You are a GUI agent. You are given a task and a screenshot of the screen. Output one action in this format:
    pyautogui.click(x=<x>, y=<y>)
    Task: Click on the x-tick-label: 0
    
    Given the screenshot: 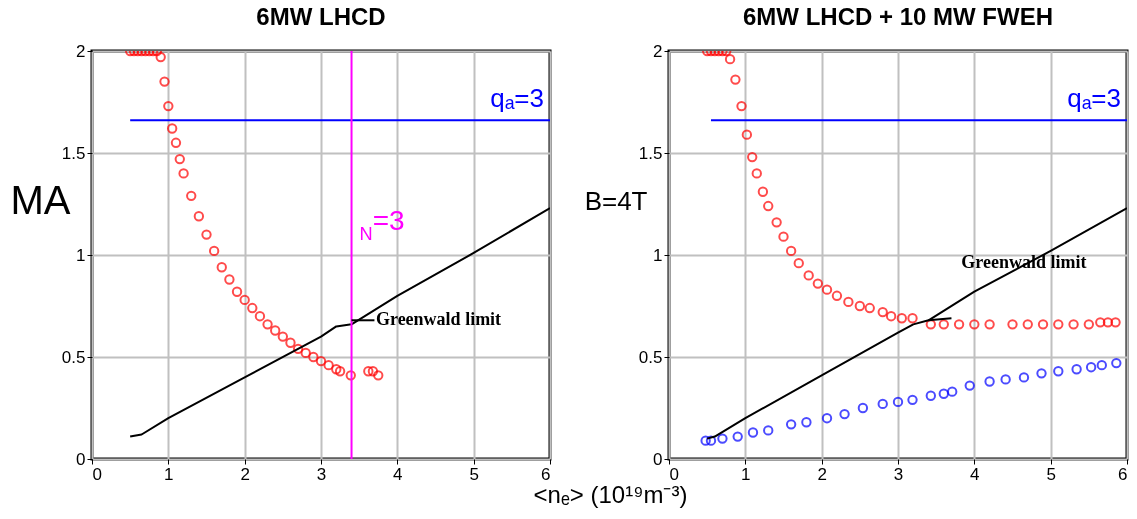 What is the action you would take?
    pyautogui.click(x=97, y=474)
    